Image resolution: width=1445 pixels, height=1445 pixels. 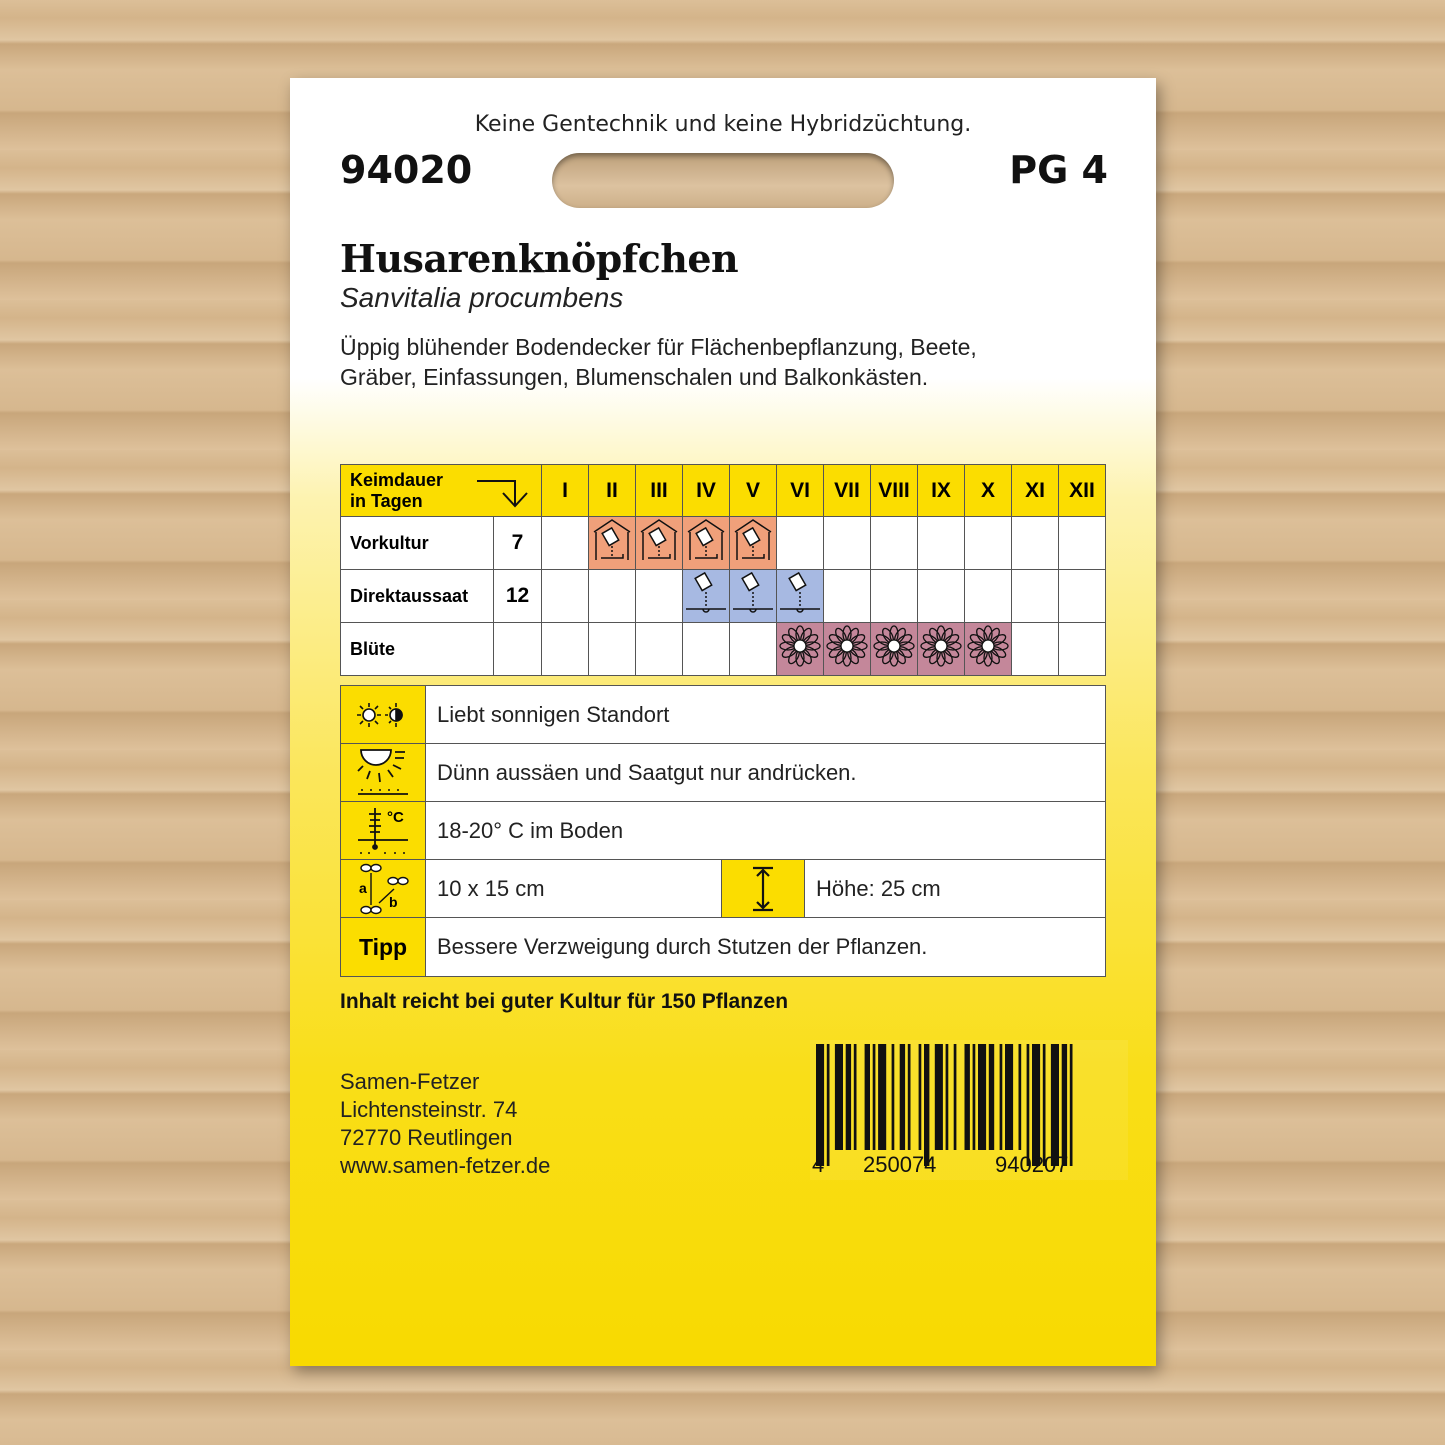 What do you see at coordinates (941, 490) in the screenshot?
I see `month-header: IX` at bounding box center [941, 490].